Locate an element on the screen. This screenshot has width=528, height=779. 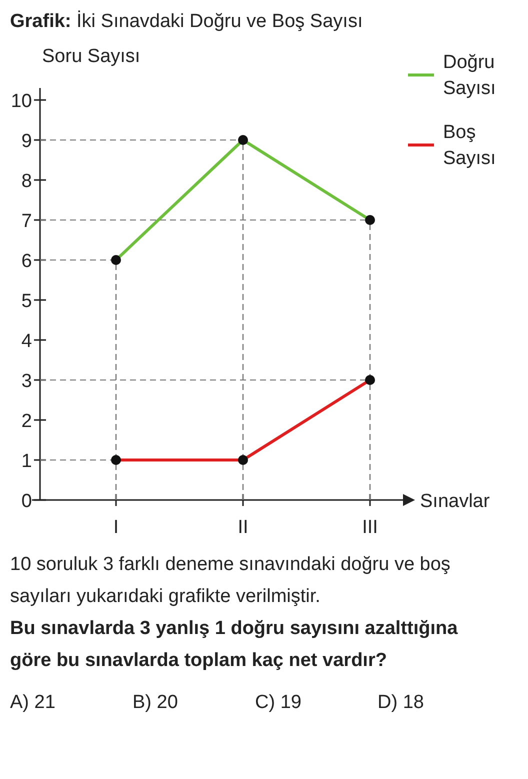
text: B) 20 is located at coordinates (155, 703).